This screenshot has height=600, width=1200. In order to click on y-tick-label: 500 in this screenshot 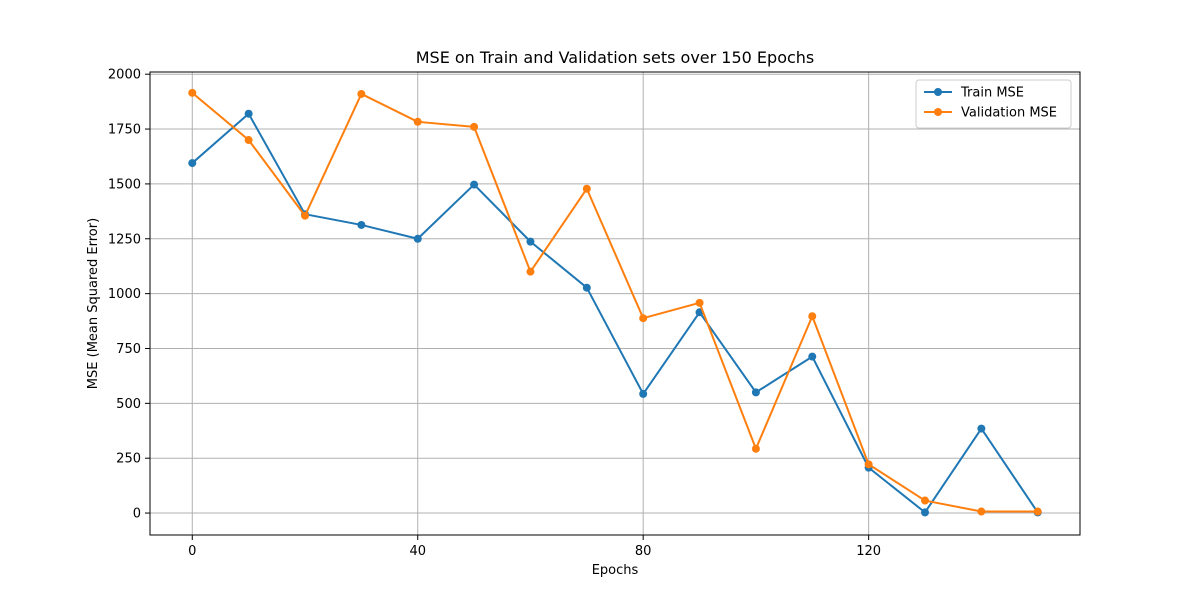, I will do `click(128, 404)`.